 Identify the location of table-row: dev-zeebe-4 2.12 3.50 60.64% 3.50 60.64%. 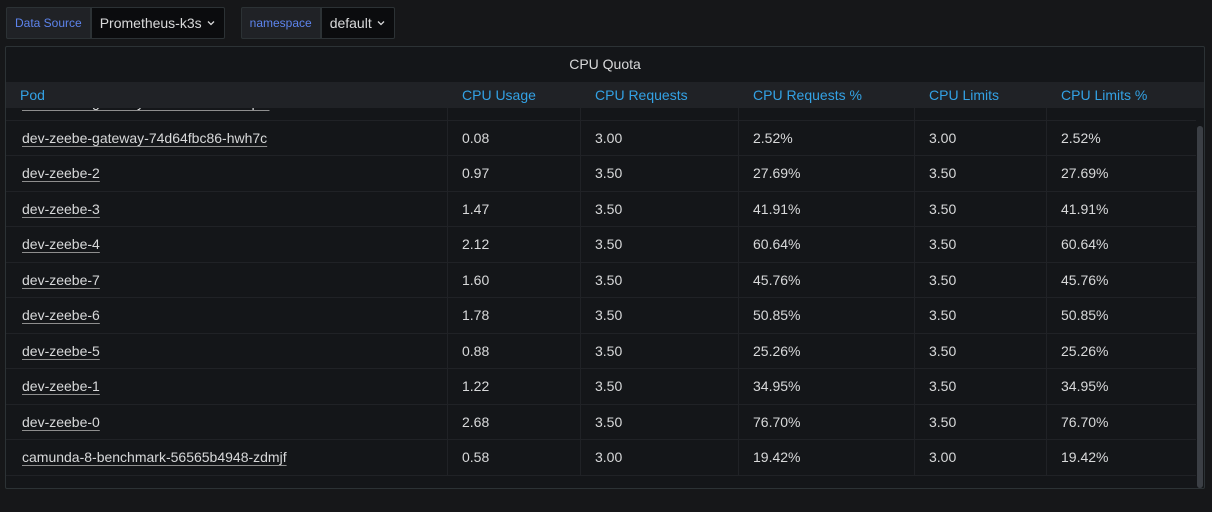
(601, 245).